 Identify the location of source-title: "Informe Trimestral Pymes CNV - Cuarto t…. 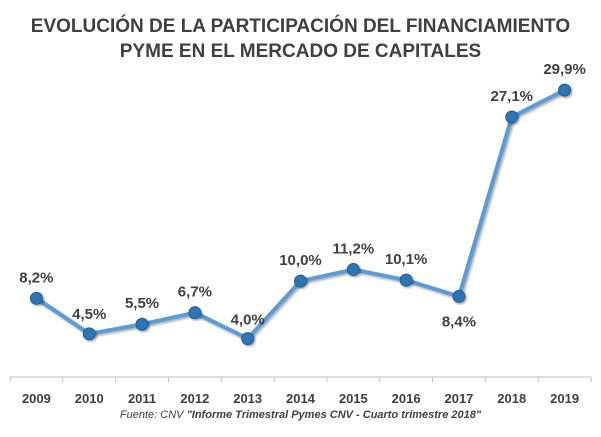
(334, 415).